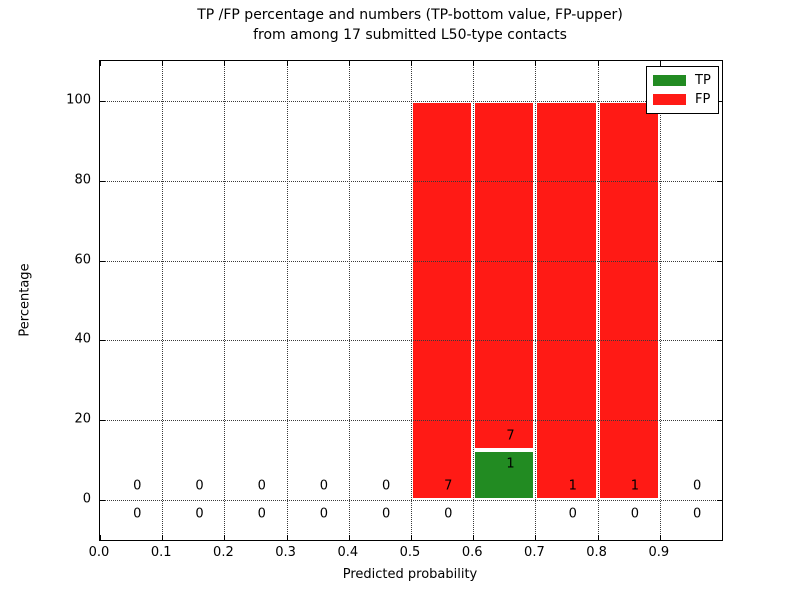  What do you see at coordinates (82, 339) in the screenshot?
I see `y-tick-label: 40` at bounding box center [82, 339].